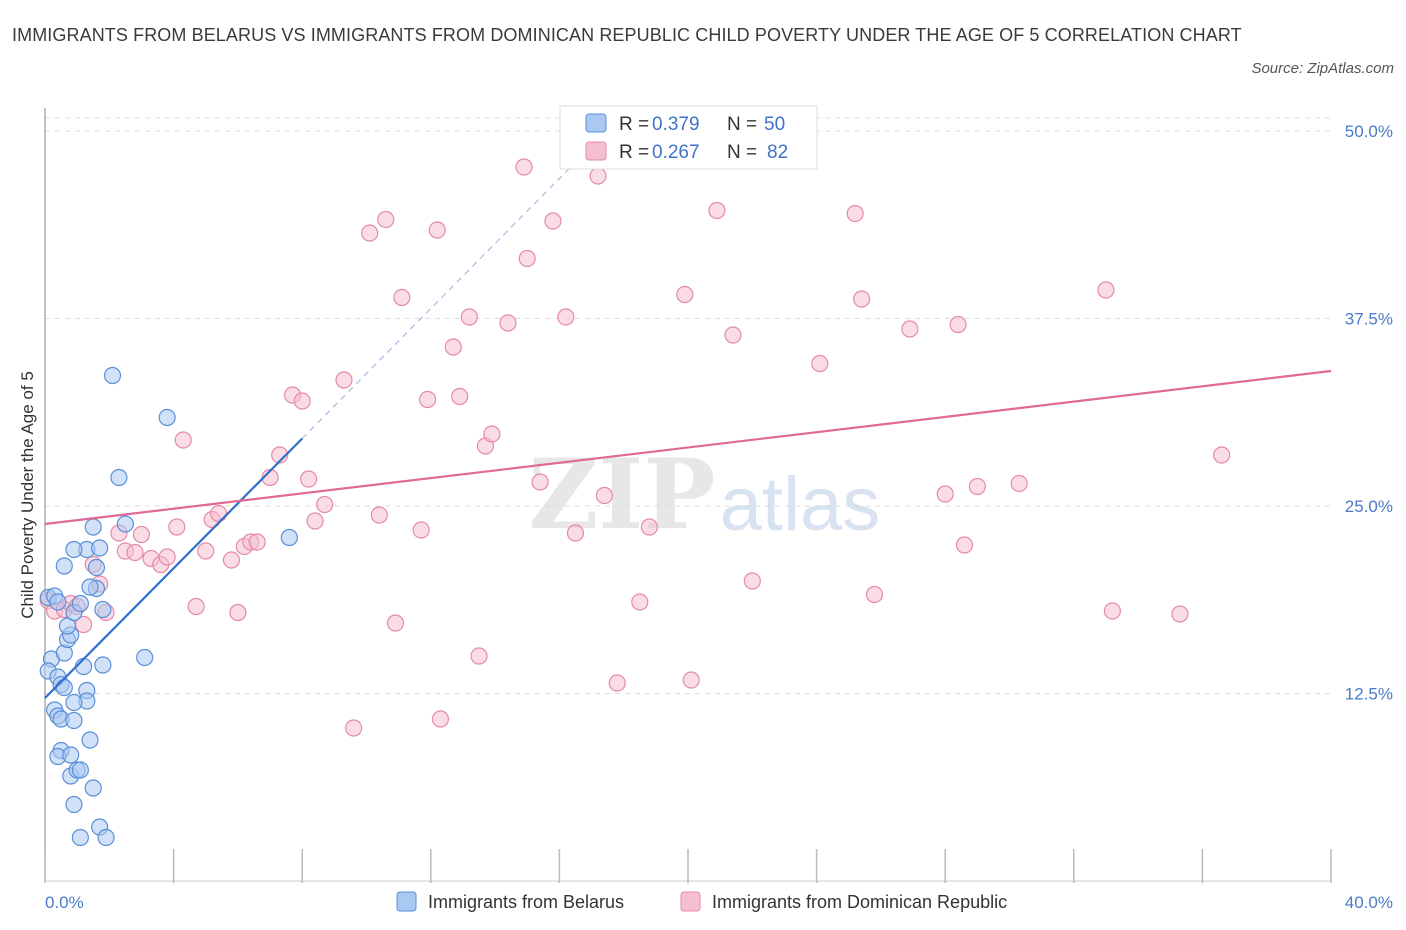  I want to click on belarus-trend-line, so click(173, 568).